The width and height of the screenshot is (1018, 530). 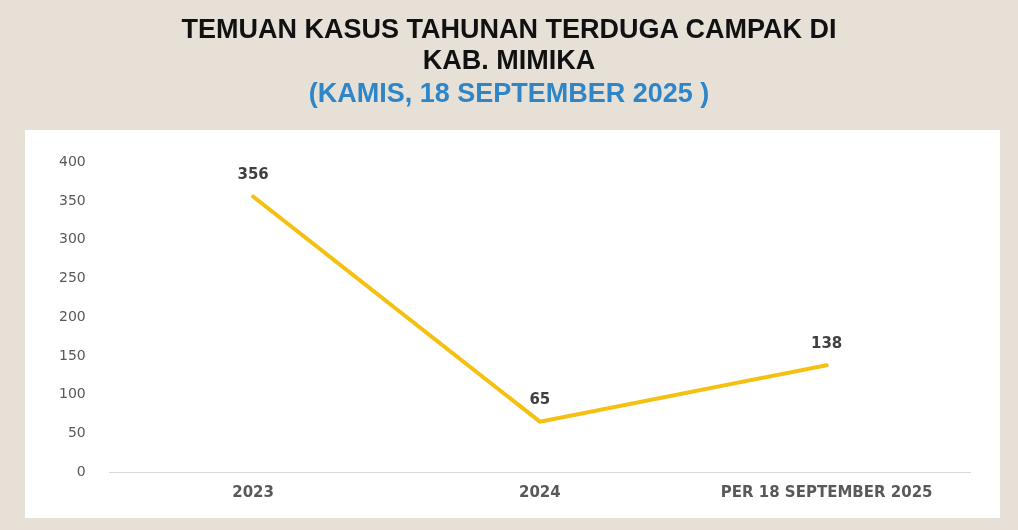 What do you see at coordinates (826, 342) in the screenshot?
I see `data-label: 138` at bounding box center [826, 342].